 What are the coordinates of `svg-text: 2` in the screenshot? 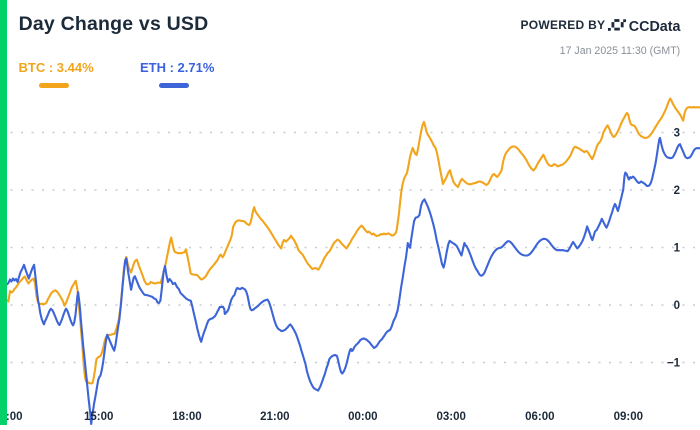 It's located at (677, 191).